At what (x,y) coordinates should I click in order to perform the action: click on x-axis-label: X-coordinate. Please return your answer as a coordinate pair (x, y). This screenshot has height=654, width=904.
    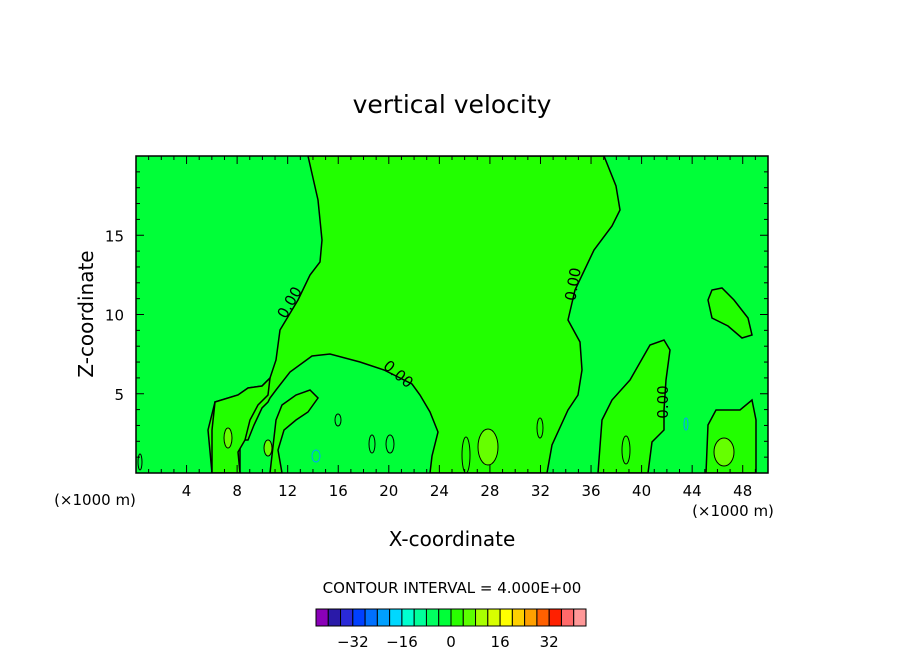
    Looking at the image, I should click on (452, 539).